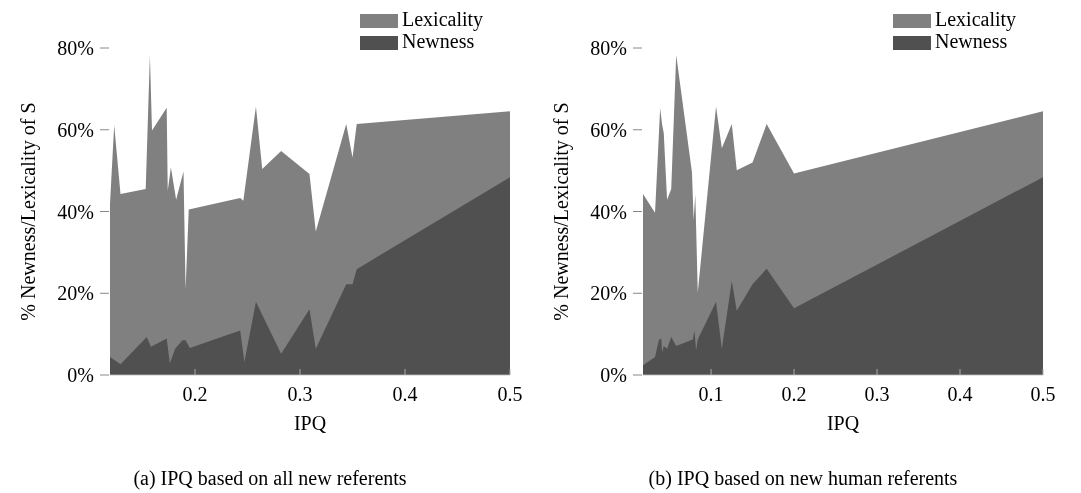  What do you see at coordinates (270, 478) in the screenshot?
I see `text: (a) IPQ based on all new referents` at bounding box center [270, 478].